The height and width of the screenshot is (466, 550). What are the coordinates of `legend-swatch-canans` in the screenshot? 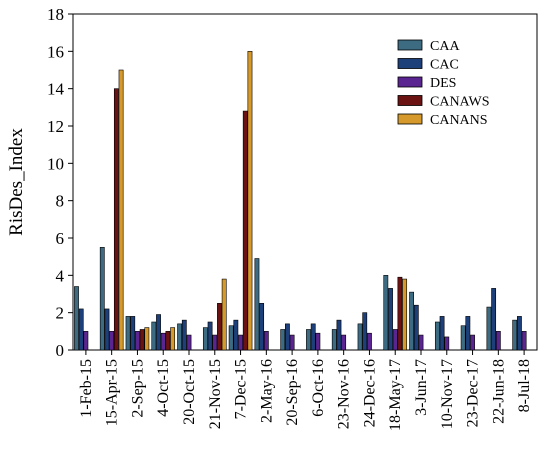 It's located at (410, 119).